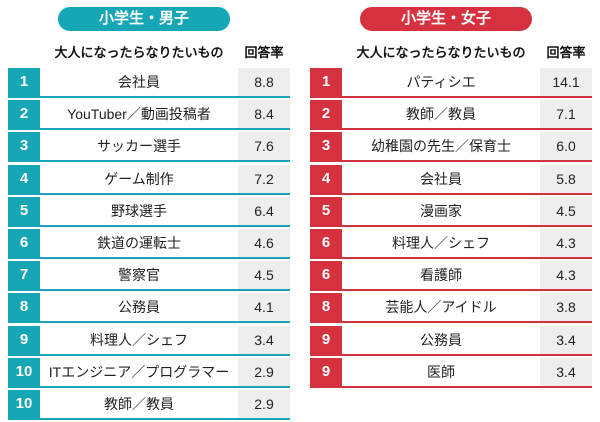  Describe the element at coordinates (144, 19) in the screenshot. I see `table-title: 小学生・男子` at that location.